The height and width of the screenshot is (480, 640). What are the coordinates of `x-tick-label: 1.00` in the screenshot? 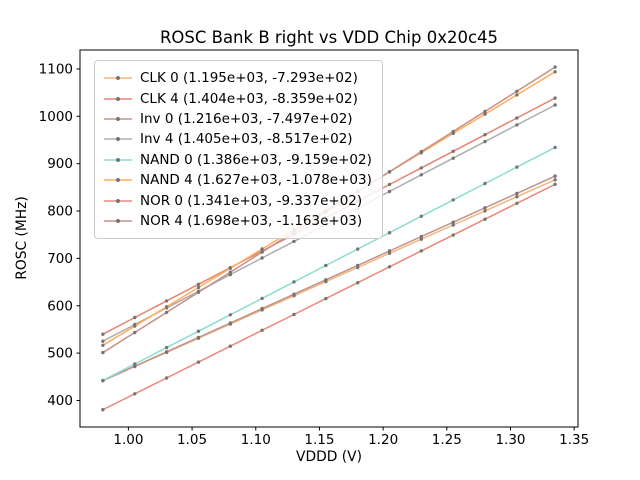 It's located at (128, 440).